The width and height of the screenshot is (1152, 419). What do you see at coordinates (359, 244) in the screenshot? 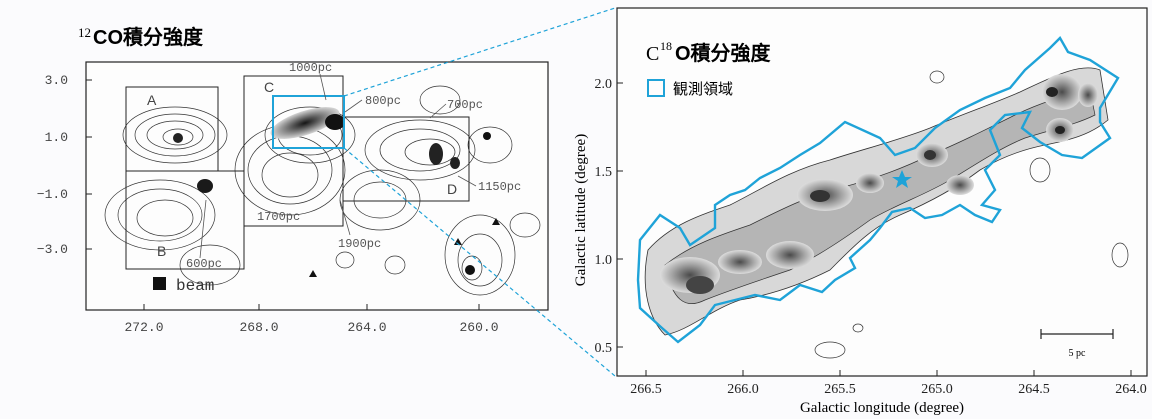
I see `distance-label-1900pc: 1900pc` at bounding box center [359, 244].